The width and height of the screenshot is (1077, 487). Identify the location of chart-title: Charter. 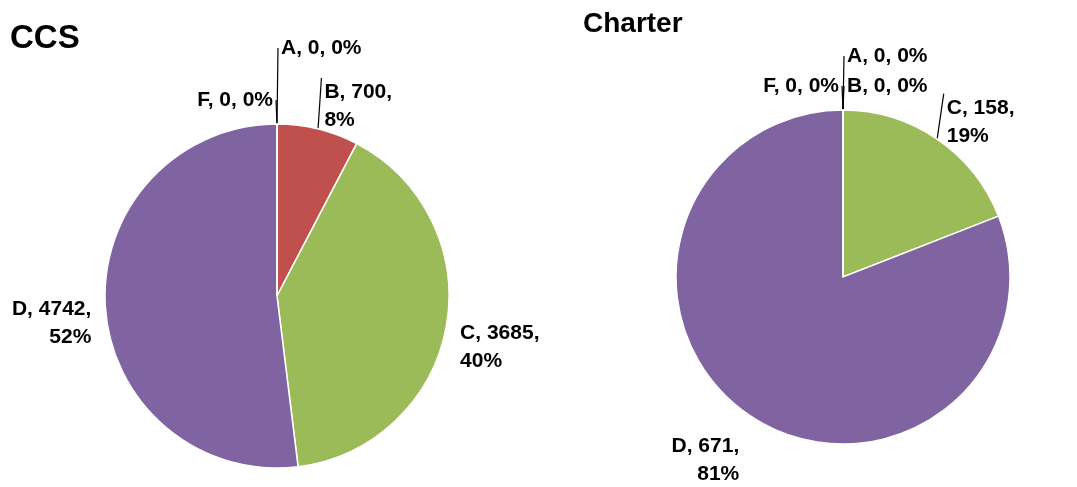
(633, 22).